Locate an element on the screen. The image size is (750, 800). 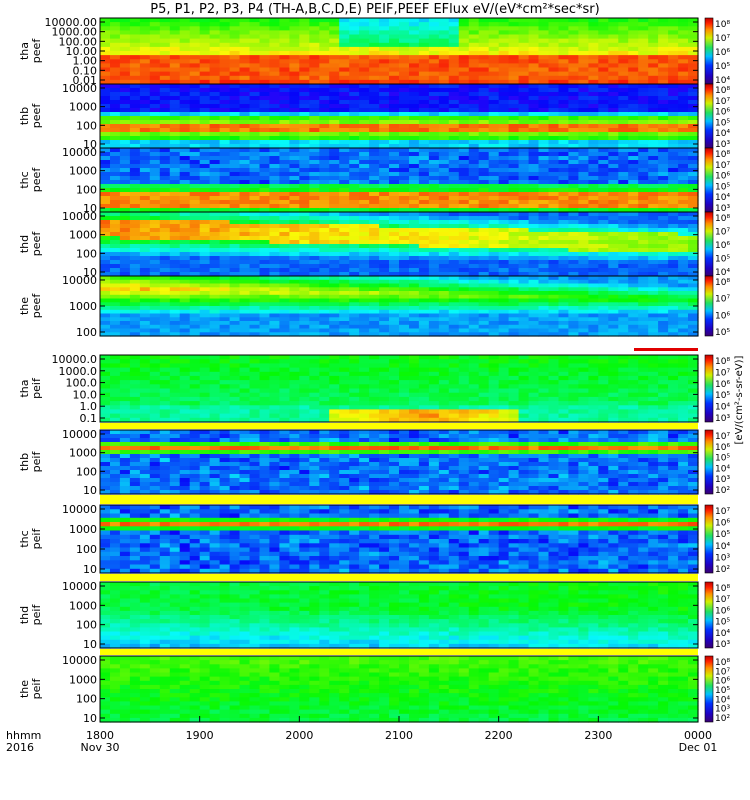
data-flag-bar is located at coordinates (666, 349).